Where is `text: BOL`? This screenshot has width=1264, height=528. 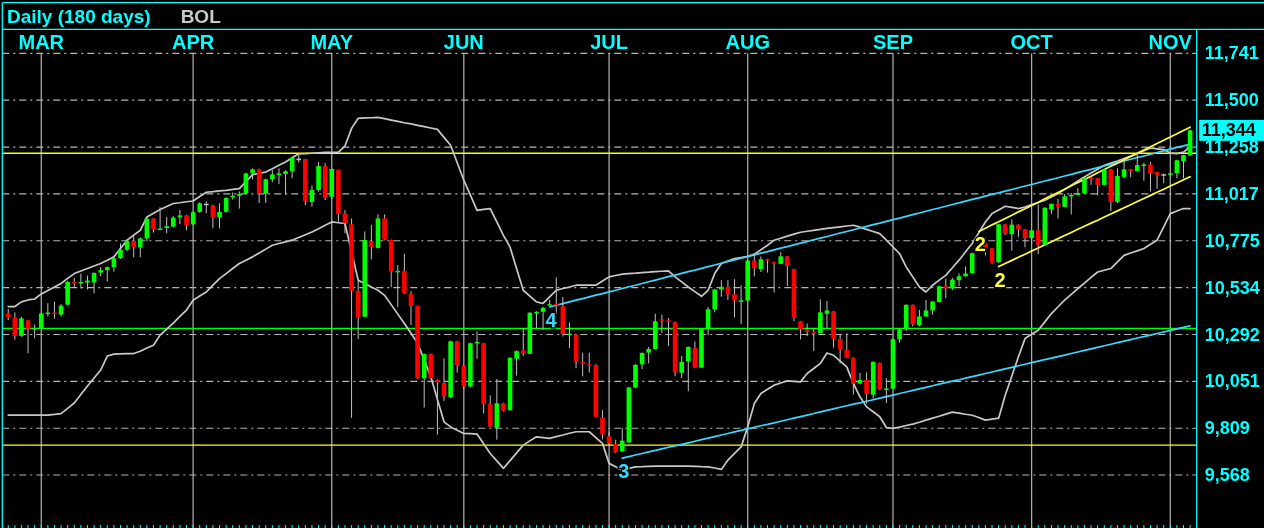
text: BOL is located at coordinates (201, 16).